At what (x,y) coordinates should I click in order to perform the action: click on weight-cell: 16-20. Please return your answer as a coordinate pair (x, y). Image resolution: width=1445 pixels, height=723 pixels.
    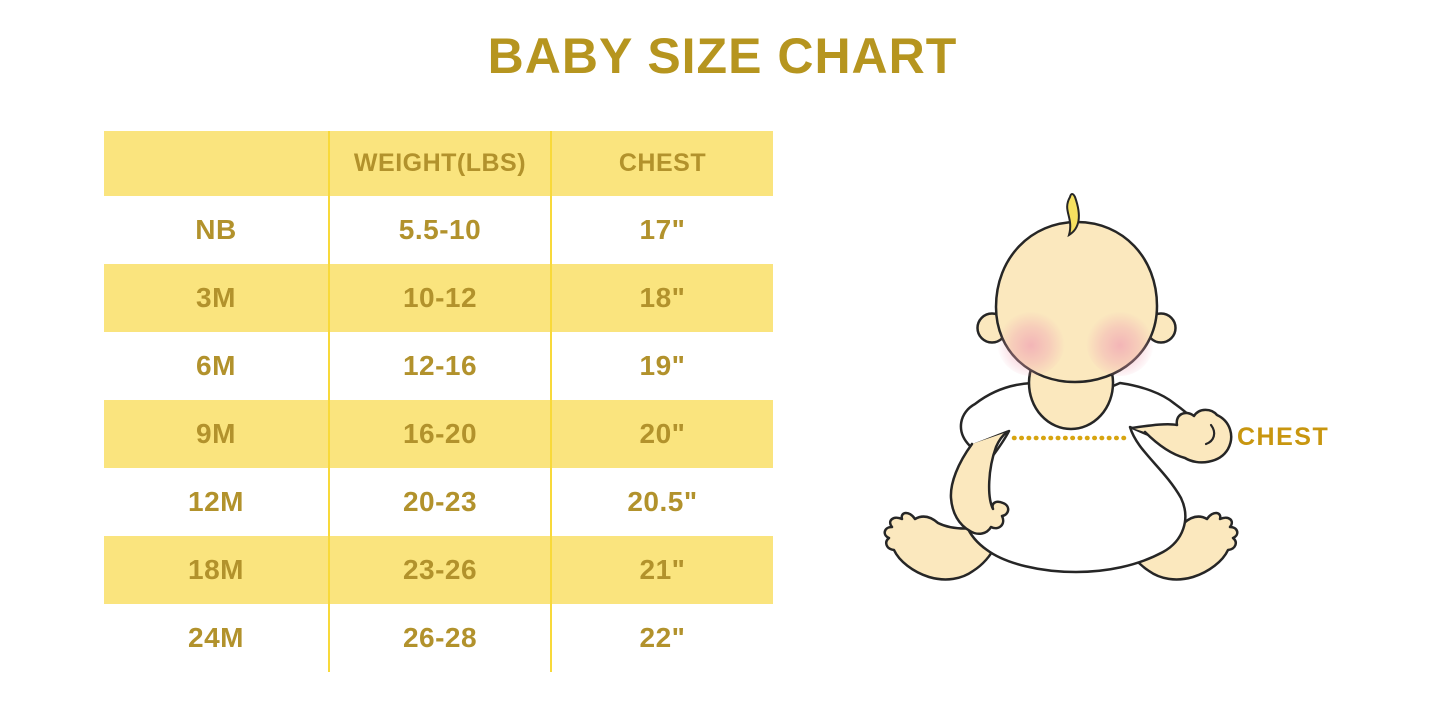
    Looking at the image, I should click on (439, 434).